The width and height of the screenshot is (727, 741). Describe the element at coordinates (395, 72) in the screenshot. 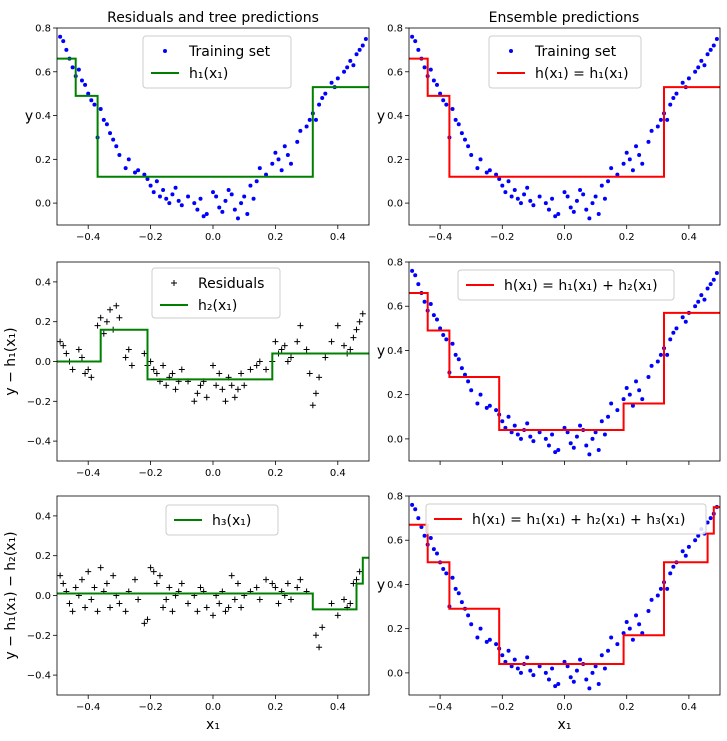

I see `y-tick-label: 0.6` at that location.